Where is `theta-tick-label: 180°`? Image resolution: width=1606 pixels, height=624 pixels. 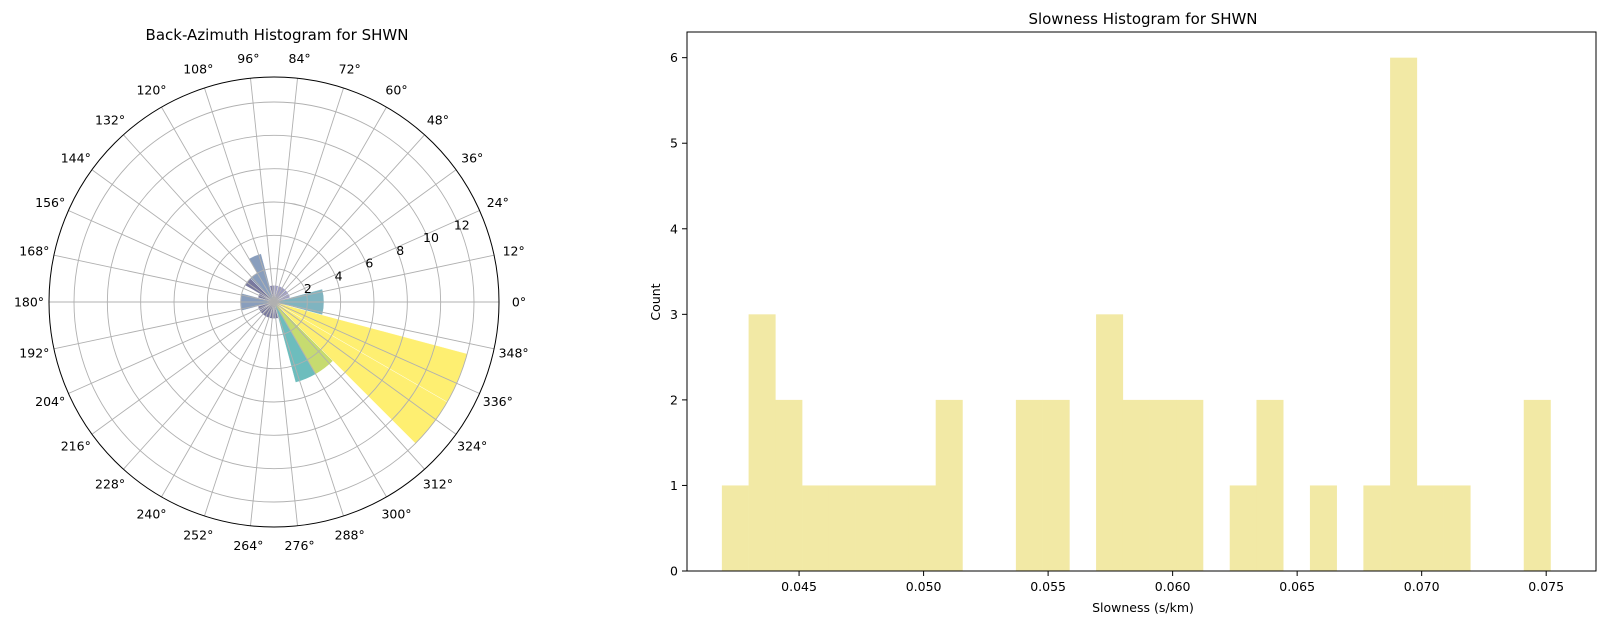
theta-tick-label: 180° is located at coordinates (29, 302).